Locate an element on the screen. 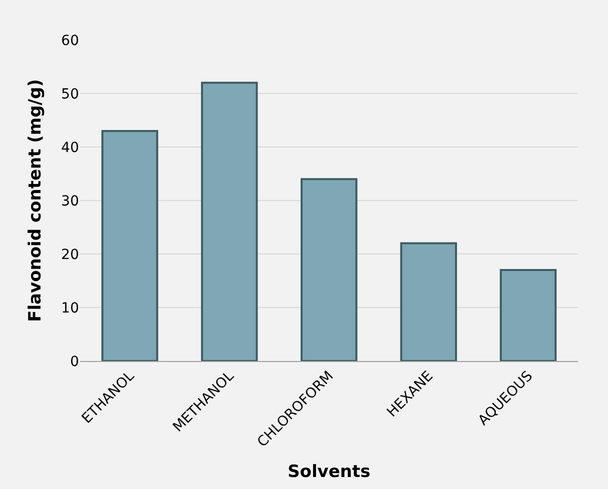 The width and height of the screenshot is (608, 489). y-tick-label: 30 is located at coordinates (70, 201).